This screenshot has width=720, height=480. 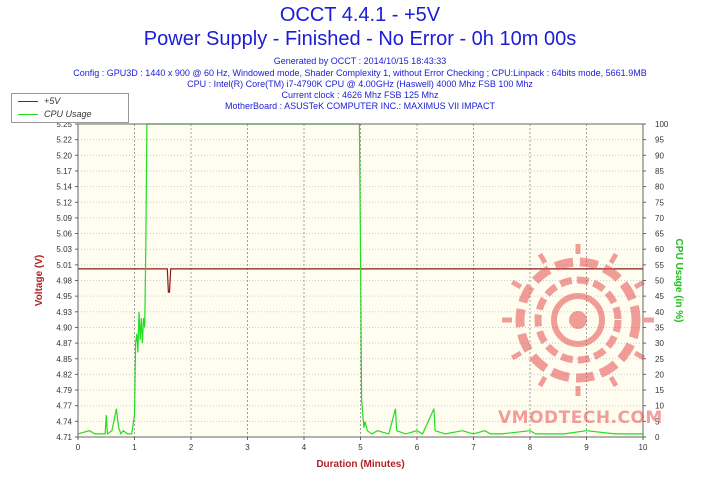 What do you see at coordinates (64, 124) in the screenshot?
I see `y-tick-label: 5.25` at bounding box center [64, 124].